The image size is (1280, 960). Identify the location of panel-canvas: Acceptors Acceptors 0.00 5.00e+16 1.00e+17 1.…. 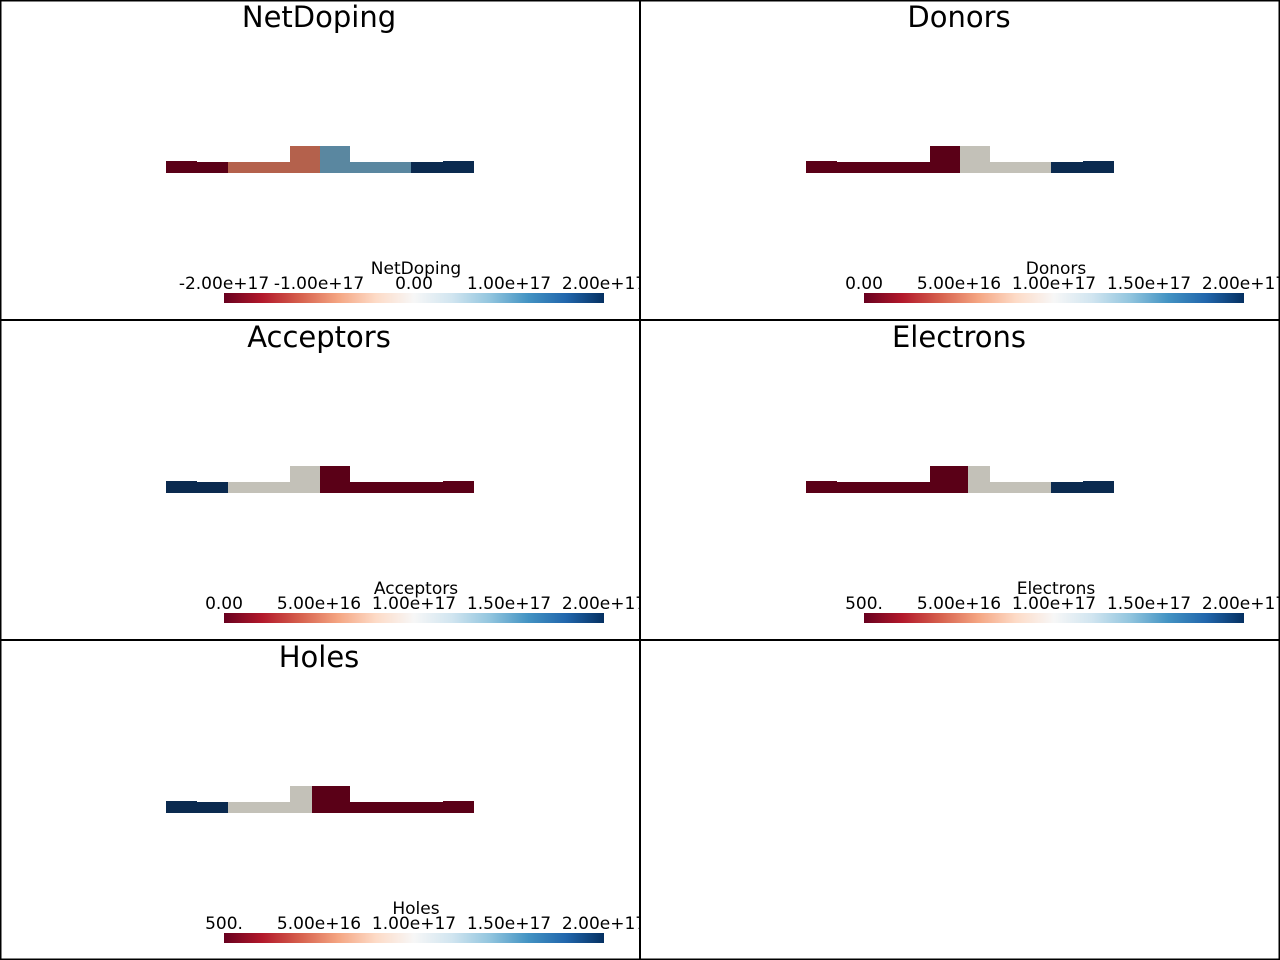
(403, 471).